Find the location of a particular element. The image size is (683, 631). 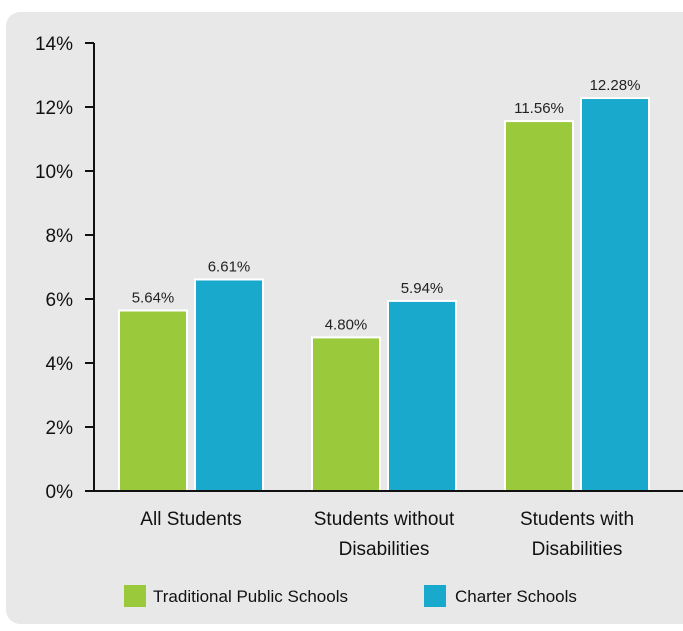

data-label: 12.28% is located at coordinates (615, 85).